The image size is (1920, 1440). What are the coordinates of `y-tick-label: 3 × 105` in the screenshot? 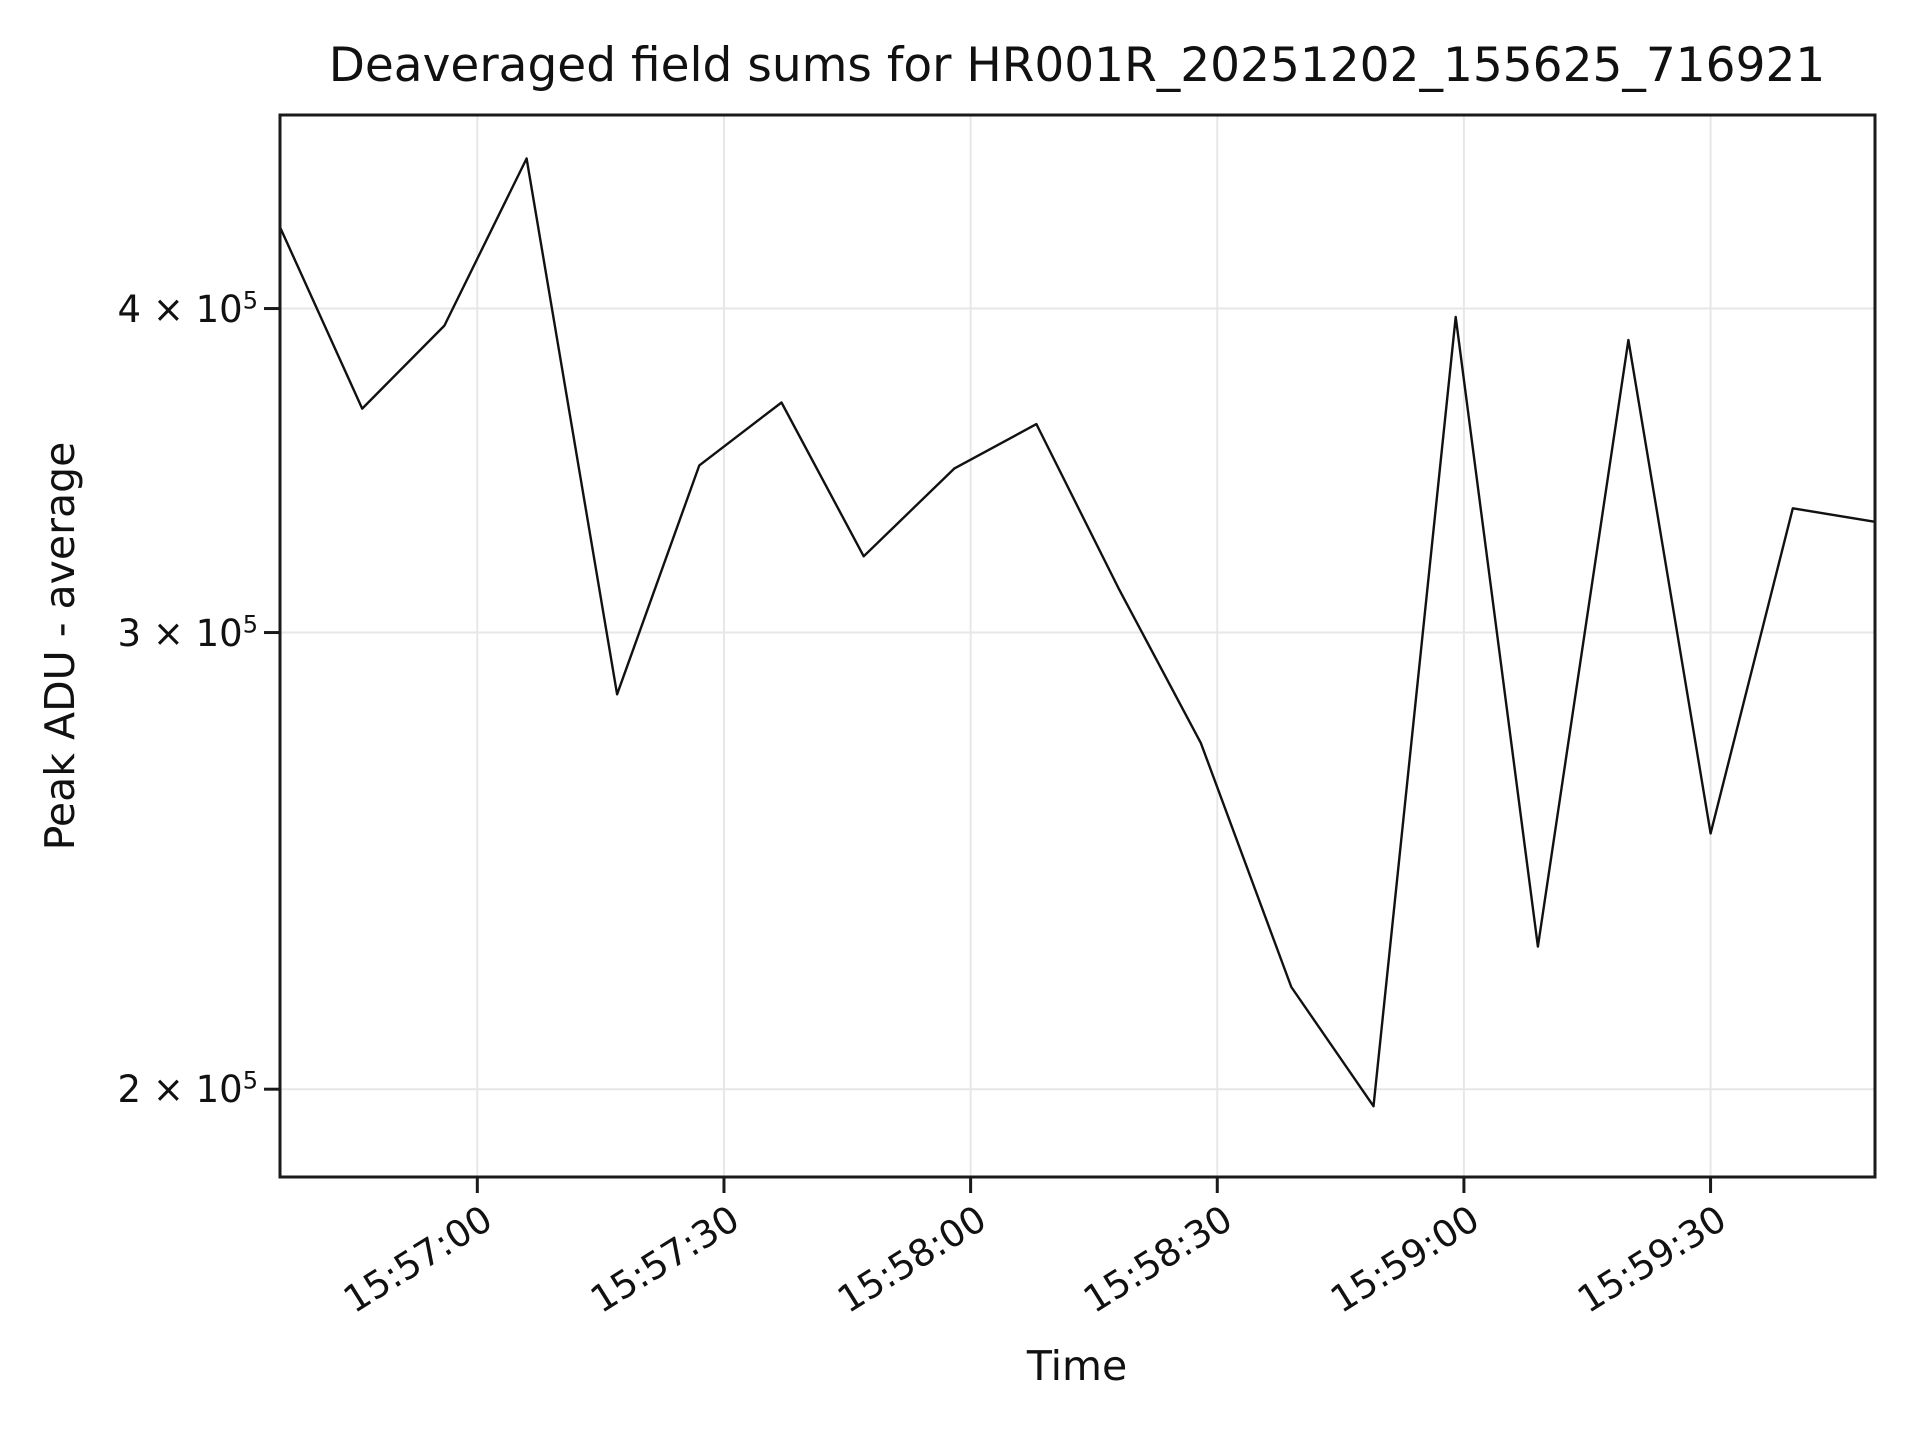 It's located at (188, 632).